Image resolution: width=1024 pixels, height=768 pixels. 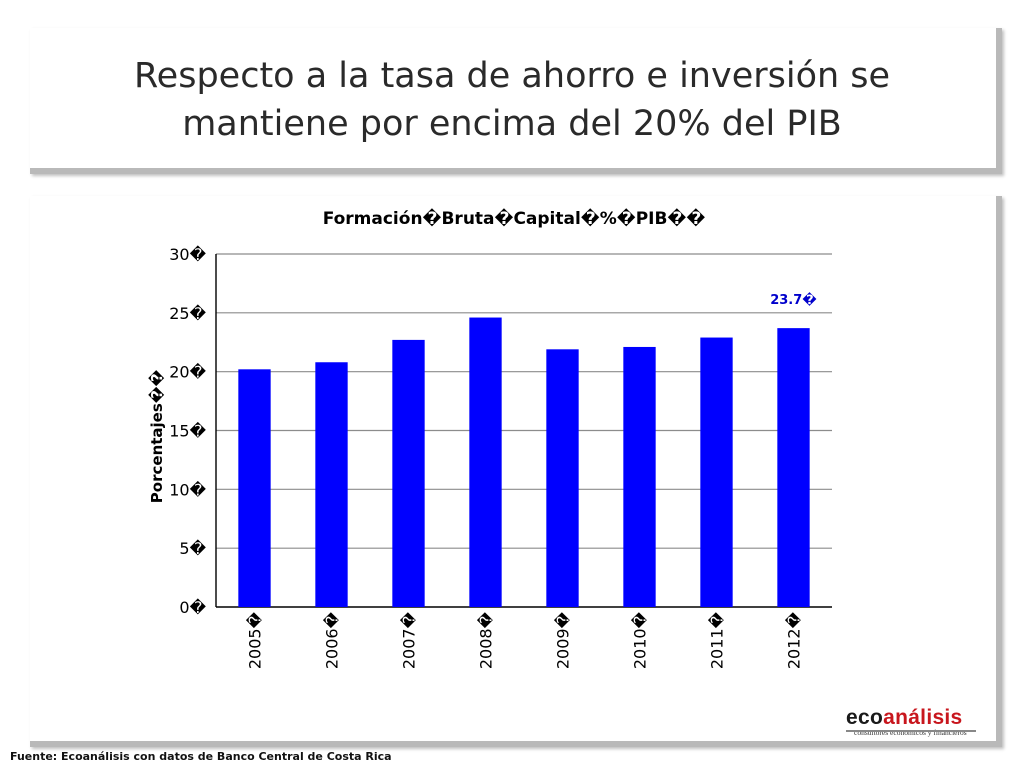 What do you see at coordinates (563, 640) in the screenshot?
I see `x-tick-label: 2009�` at bounding box center [563, 640].